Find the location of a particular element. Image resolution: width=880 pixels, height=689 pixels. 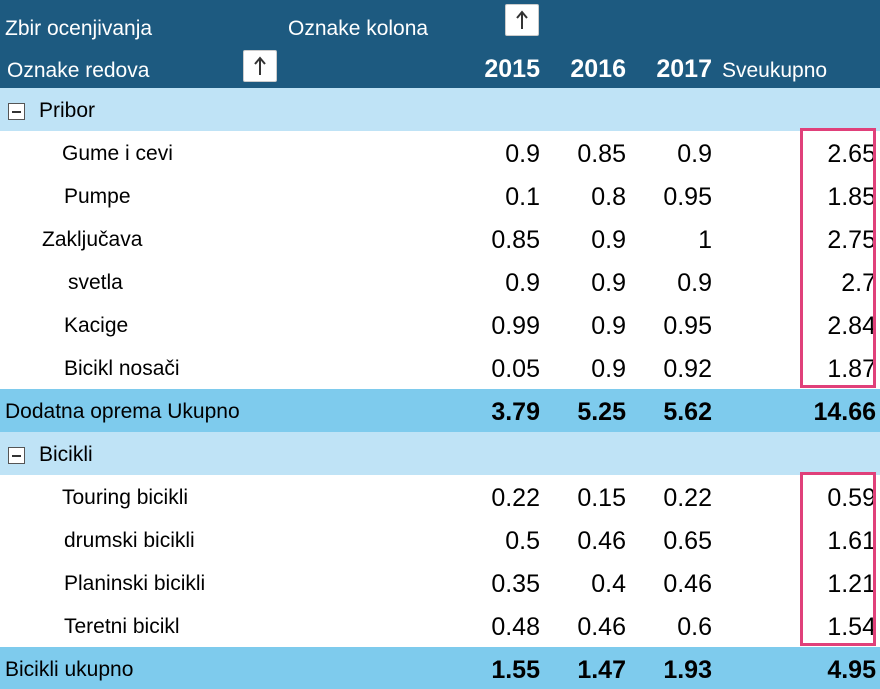

data-row: Teretni bicikl 0.48 0.46 0.6 1.54 is located at coordinates (440, 625).